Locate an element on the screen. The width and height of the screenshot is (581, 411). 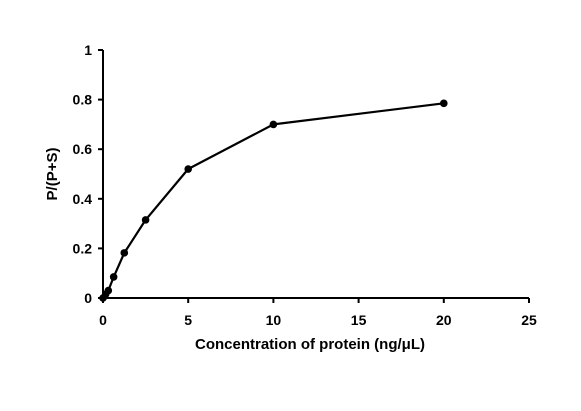
y-tick-label: 0.4 is located at coordinates (83, 199).